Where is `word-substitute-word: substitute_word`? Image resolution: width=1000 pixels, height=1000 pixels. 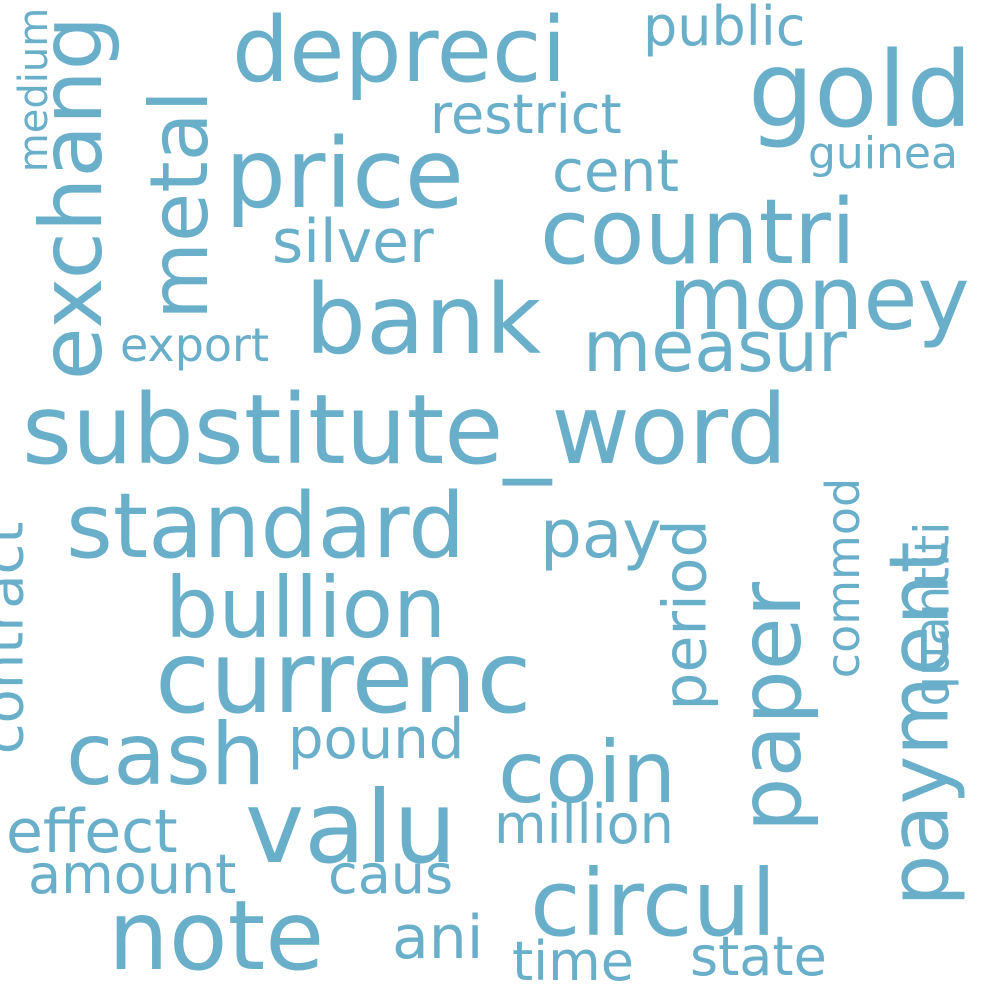
word-substitute-word: substitute_word is located at coordinates (405, 430).